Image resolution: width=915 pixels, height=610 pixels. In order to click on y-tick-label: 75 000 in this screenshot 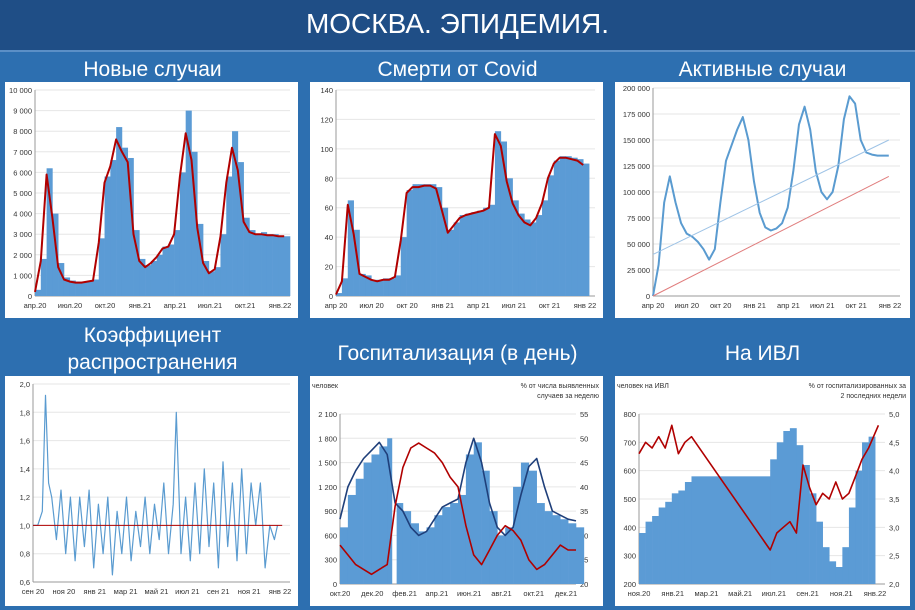, I will do `click(638, 218)`.